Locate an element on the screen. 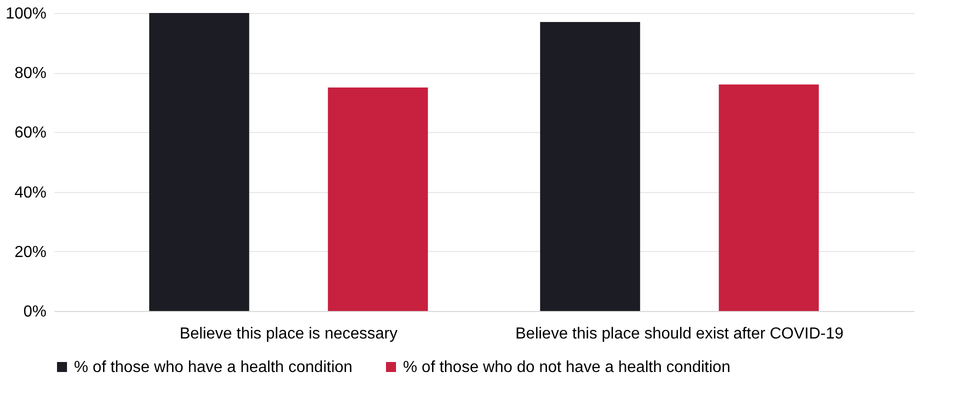 The image size is (971, 410). legend-label: % of those who have a health condition is located at coordinates (213, 367).